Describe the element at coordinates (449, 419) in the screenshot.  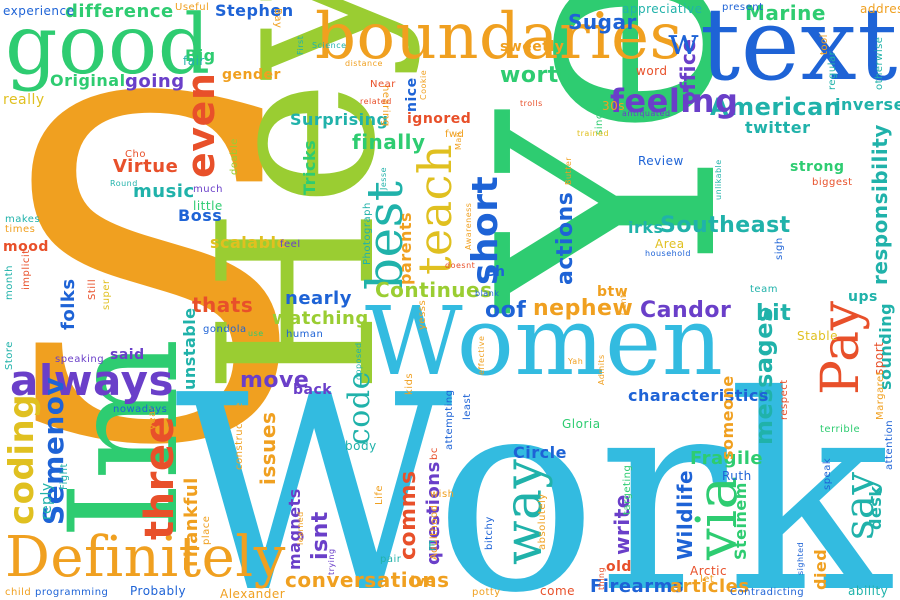
I see `word-attempting: attempting` at that location.